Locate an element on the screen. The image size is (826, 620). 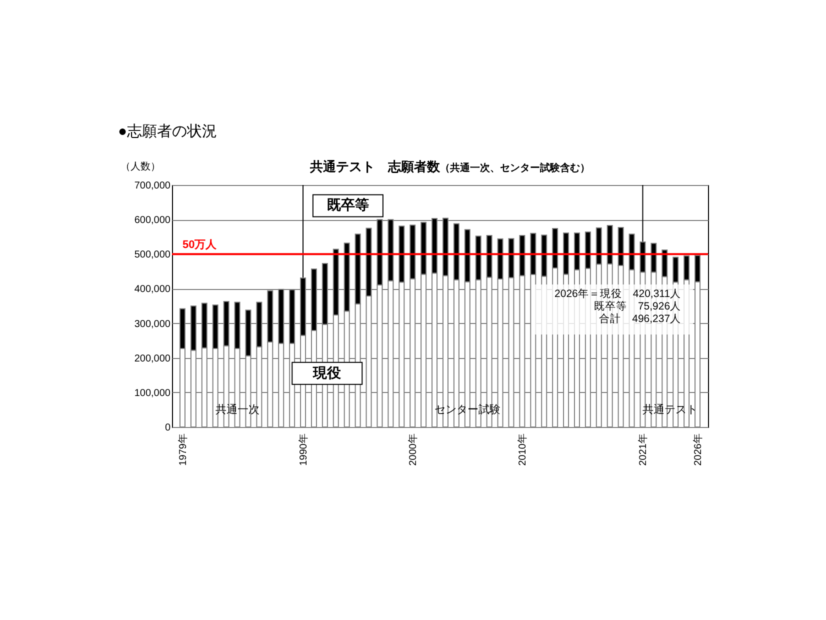
y-tick-label: 400,000 is located at coordinates (152, 290).